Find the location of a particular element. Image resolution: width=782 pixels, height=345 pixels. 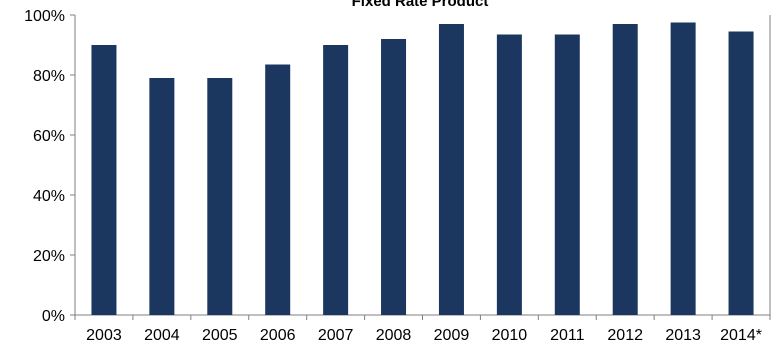

bar-2005 is located at coordinates (220, 196).